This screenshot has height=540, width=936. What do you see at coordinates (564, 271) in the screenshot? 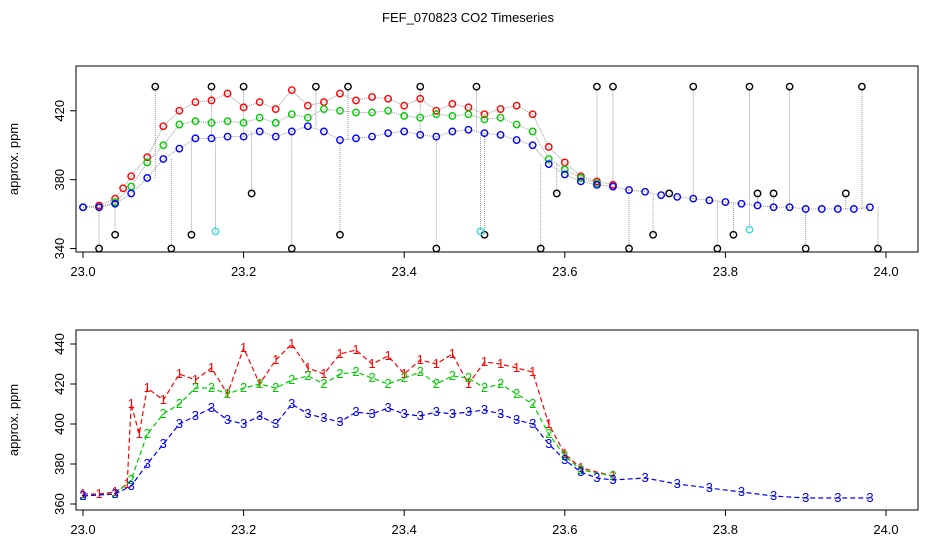
I see `x-tick-label: 23.6` at bounding box center [564, 271].